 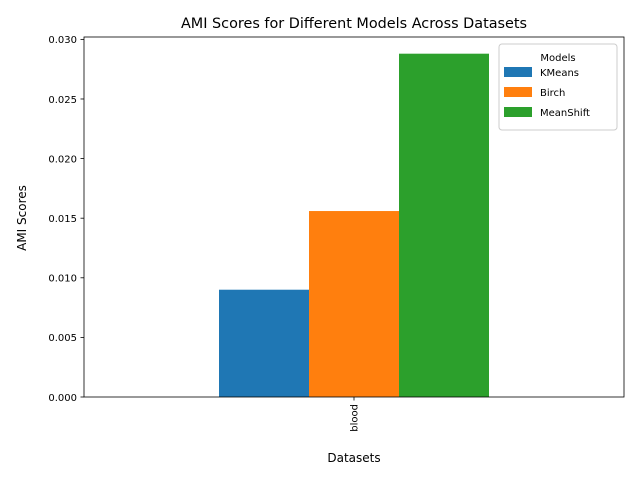 What do you see at coordinates (557, 58) in the screenshot?
I see `legend-title: Models` at bounding box center [557, 58].